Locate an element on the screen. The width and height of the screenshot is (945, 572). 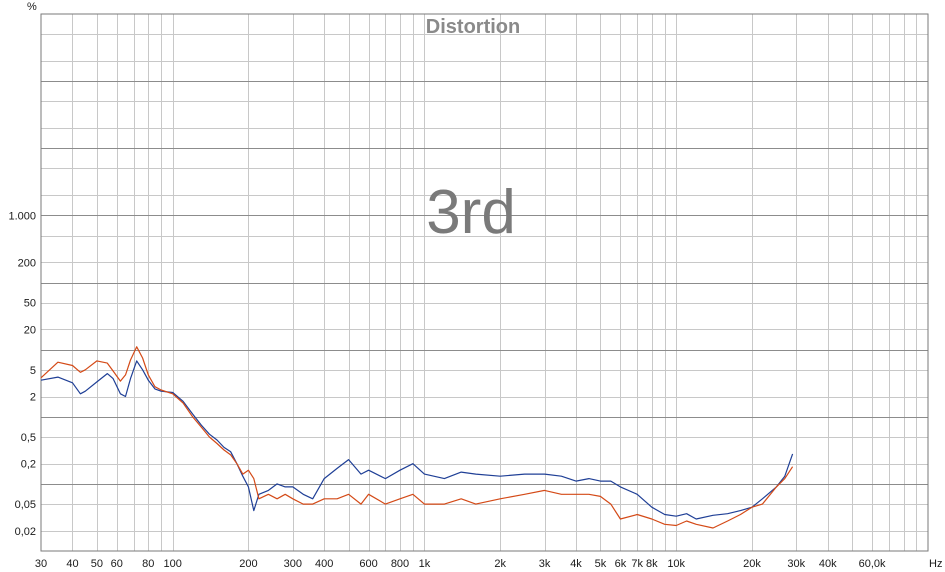
x-tick-label: 600 is located at coordinates (368, 564).